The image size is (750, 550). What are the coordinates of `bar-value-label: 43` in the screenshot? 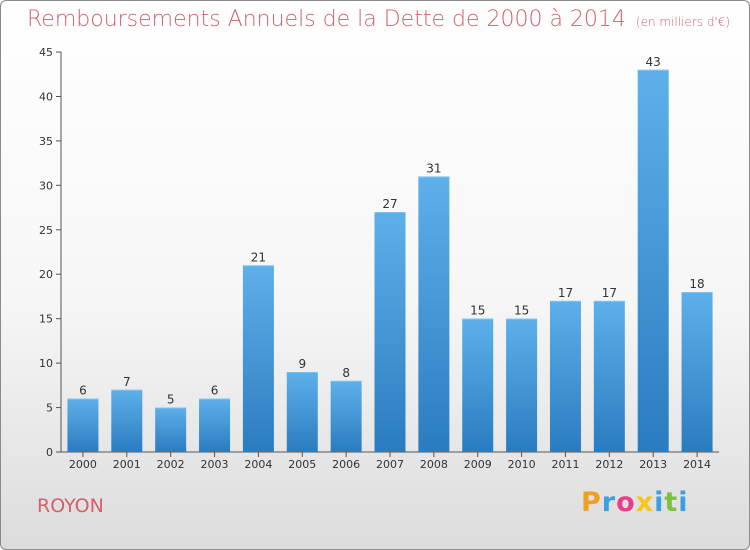 It's located at (653, 62).